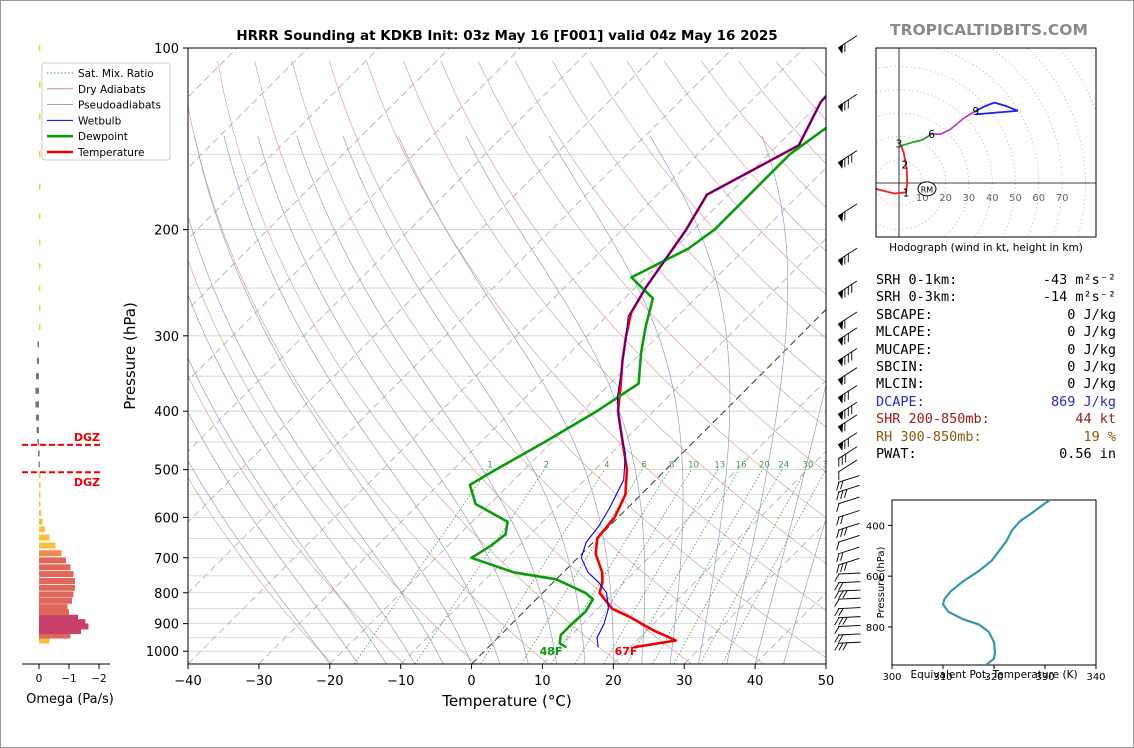 The width and height of the screenshot is (1134, 748). What do you see at coordinates (1091, 436) in the screenshot?
I see `param-number: 19` at bounding box center [1091, 436].